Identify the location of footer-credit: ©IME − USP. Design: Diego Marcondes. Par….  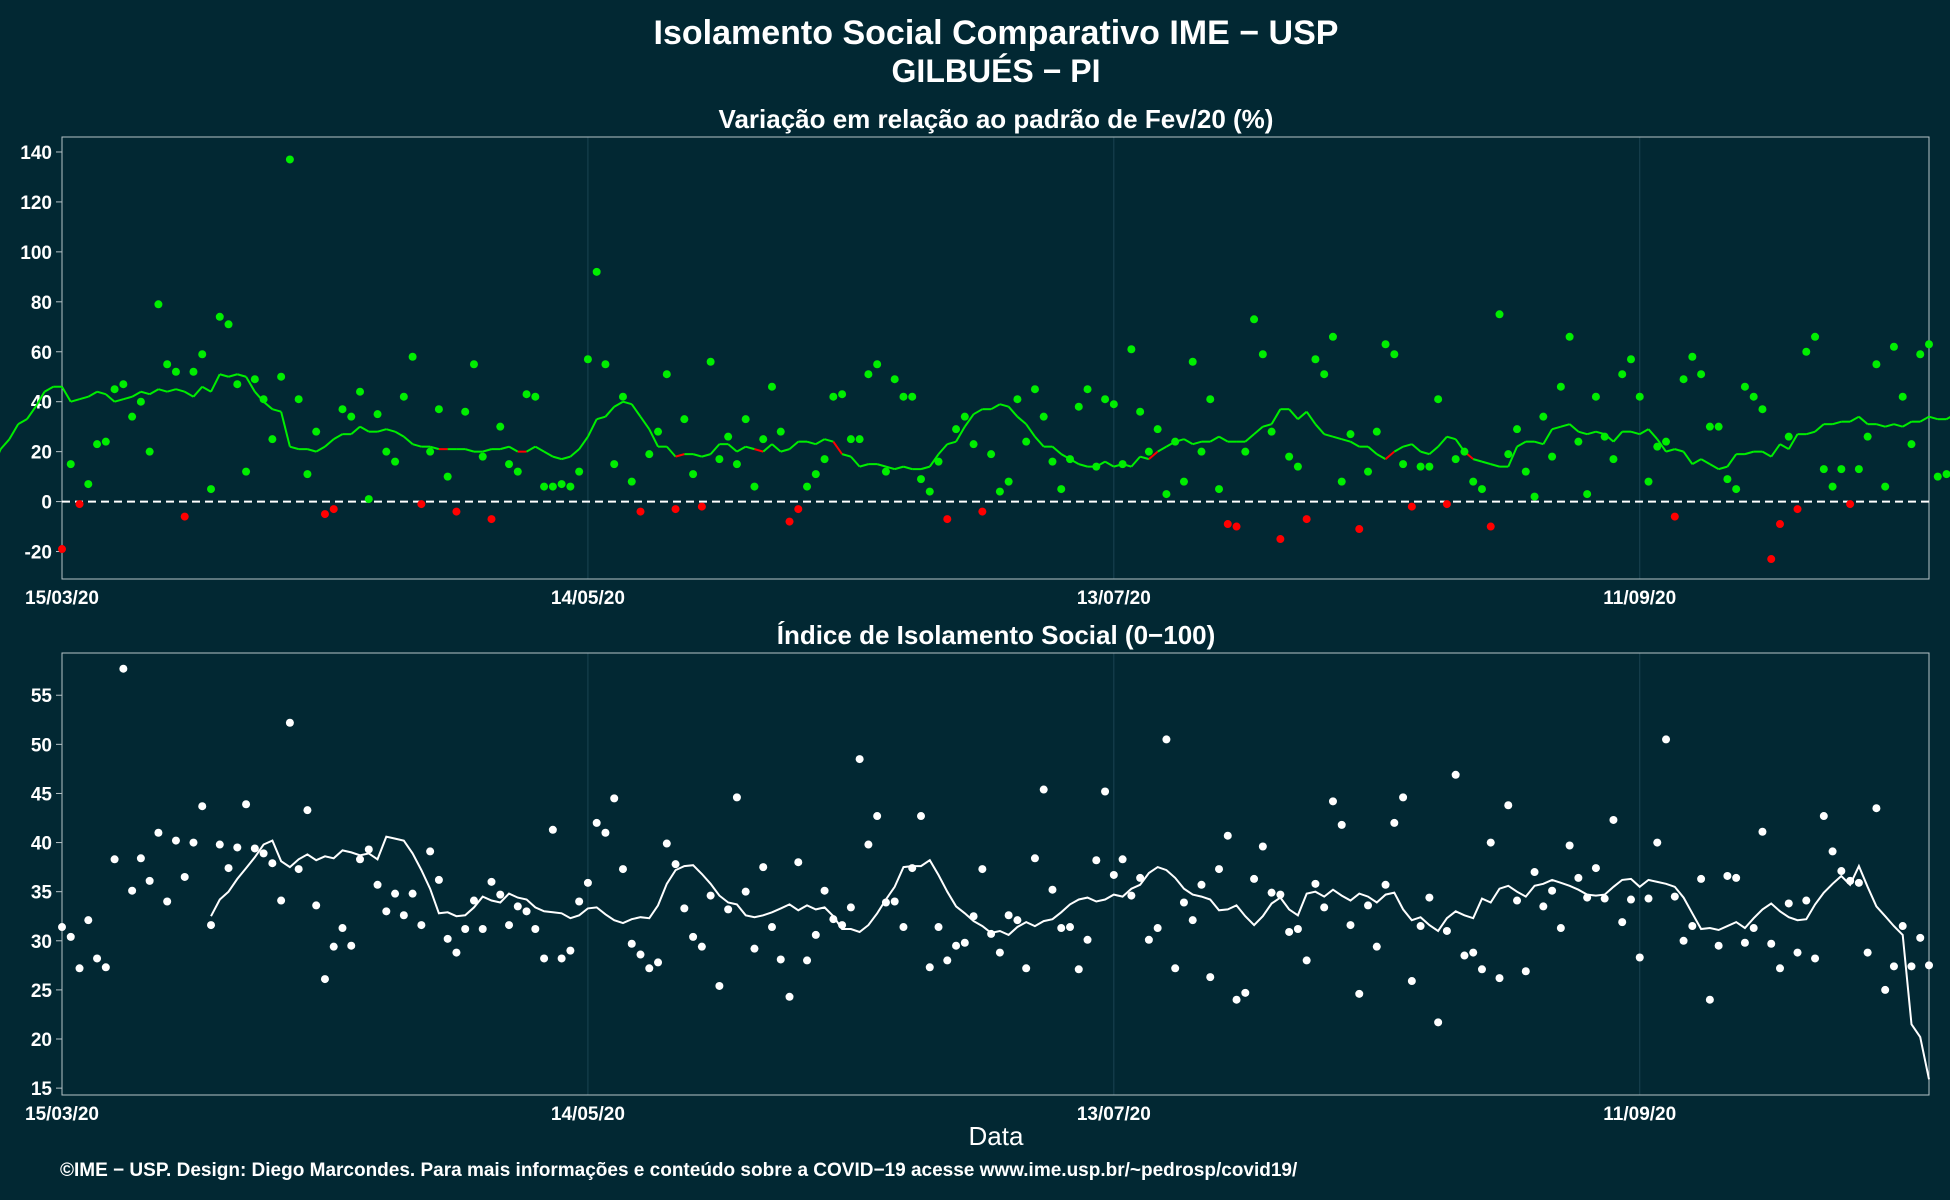
(679, 1170).